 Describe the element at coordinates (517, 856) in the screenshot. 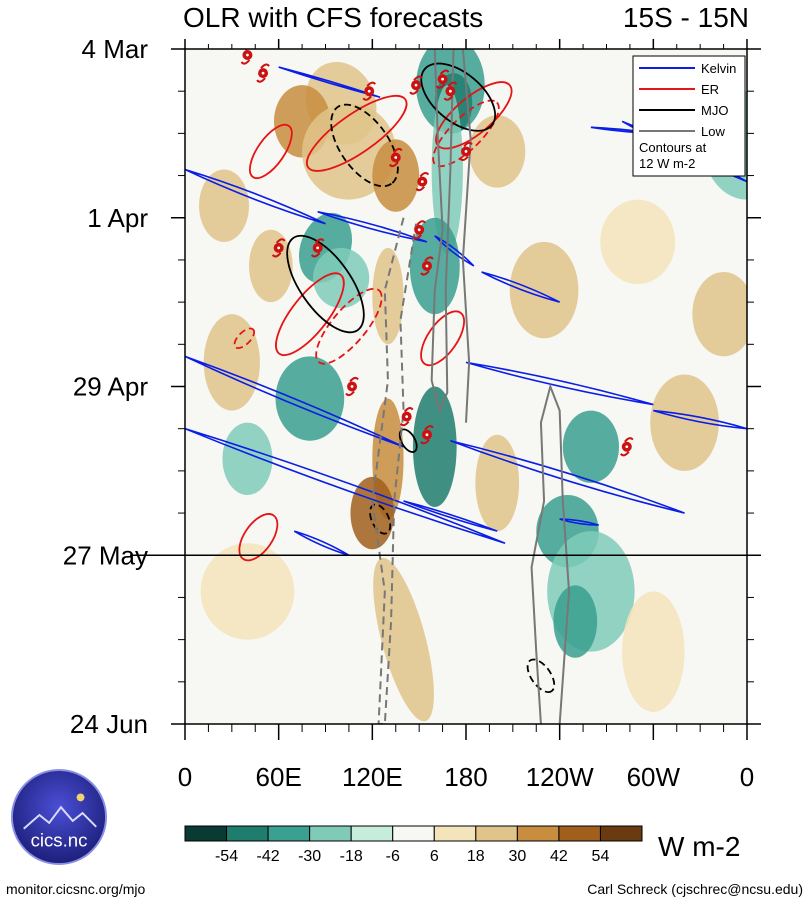

I see `colorbar-tick-label: 30` at that location.